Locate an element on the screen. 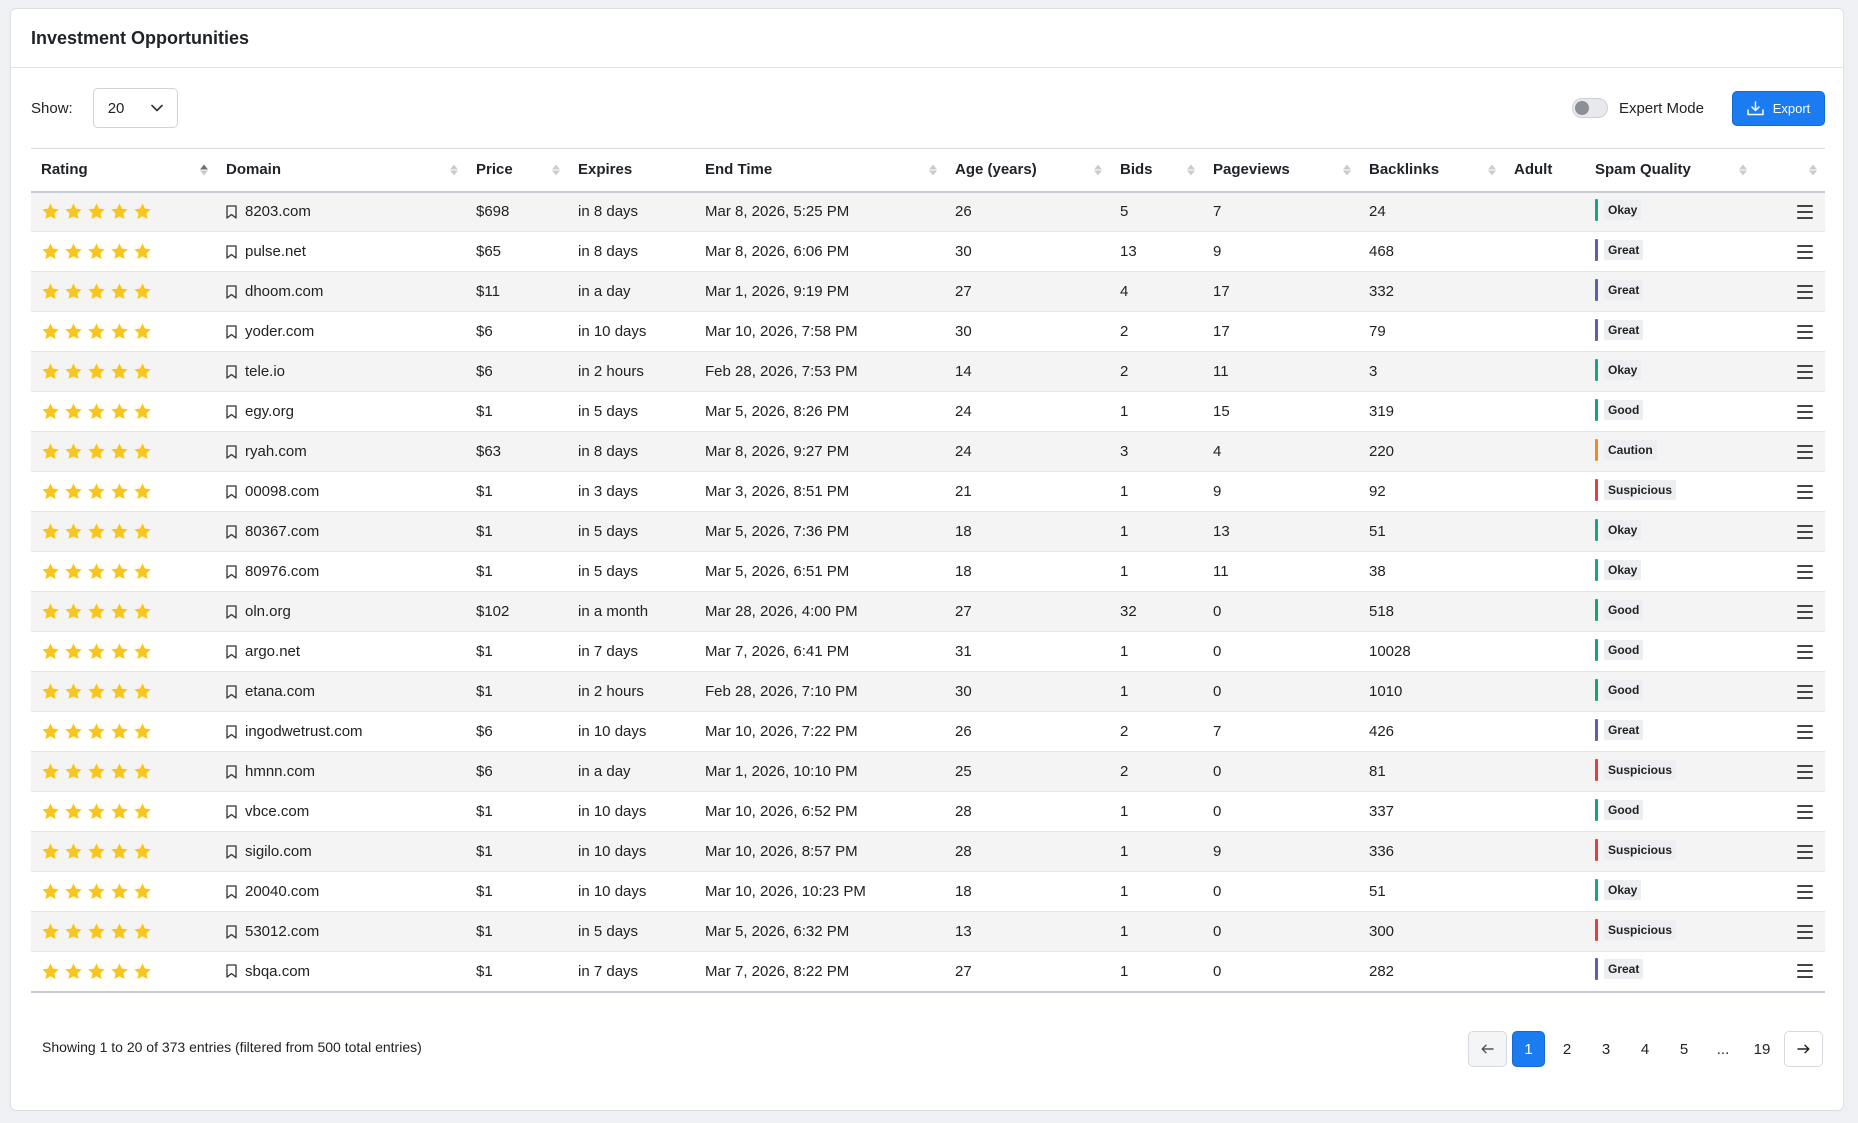  page-button: 5 is located at coordinates (1684, 1049).